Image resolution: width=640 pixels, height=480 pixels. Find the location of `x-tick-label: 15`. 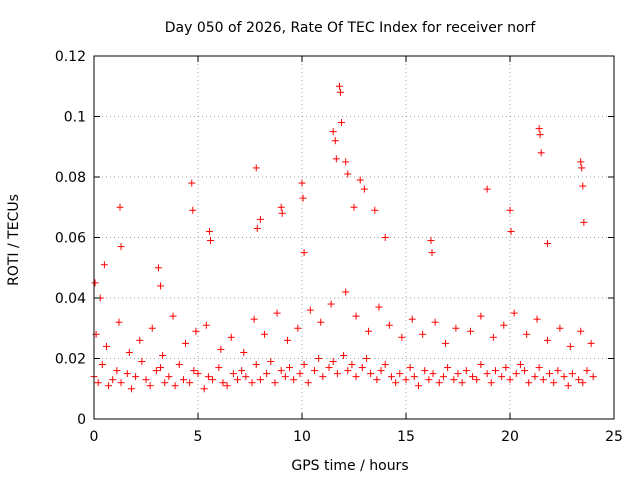

x-tick-label: 15 is located at coordinates (406, 437).